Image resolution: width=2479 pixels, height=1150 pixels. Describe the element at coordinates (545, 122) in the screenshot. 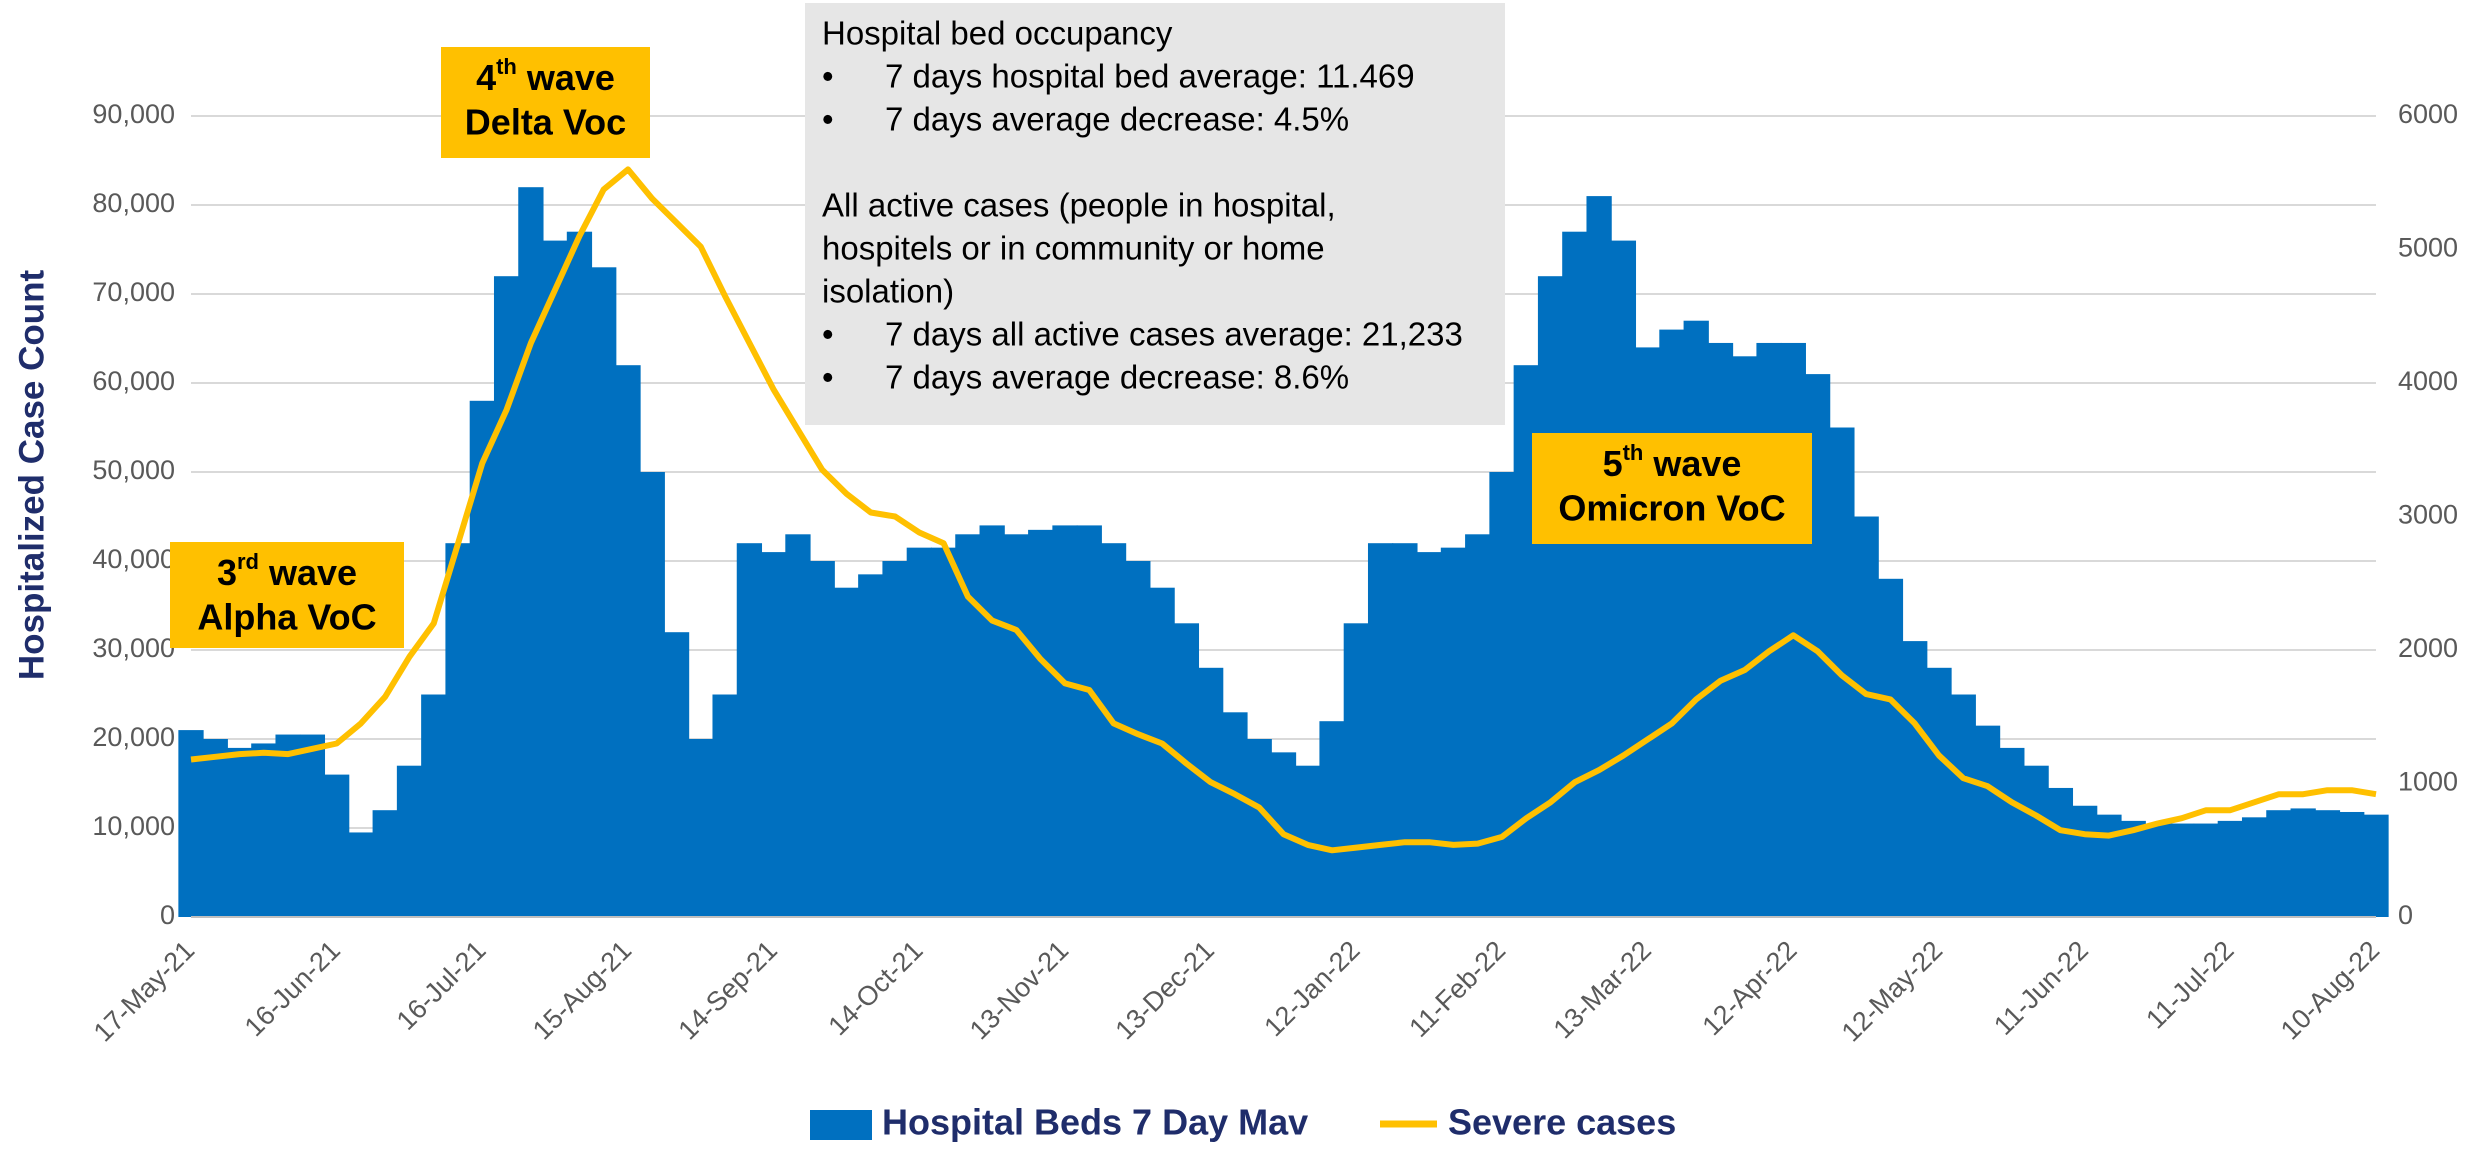

I see `annotation-line2: Delta Voc` at that location.